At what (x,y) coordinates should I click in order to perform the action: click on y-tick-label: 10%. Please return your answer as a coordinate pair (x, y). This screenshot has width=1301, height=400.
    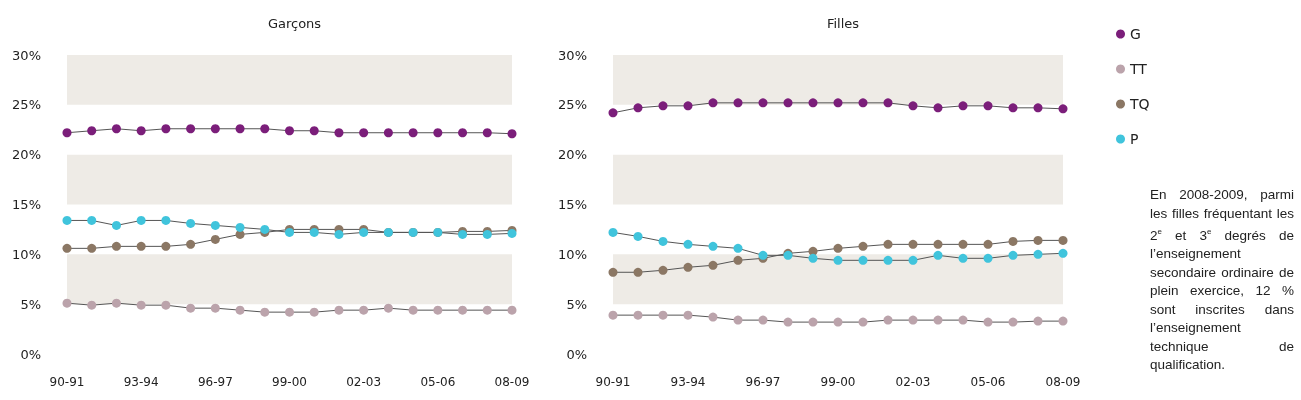
    Looking at the image, I should click on (26, 254).